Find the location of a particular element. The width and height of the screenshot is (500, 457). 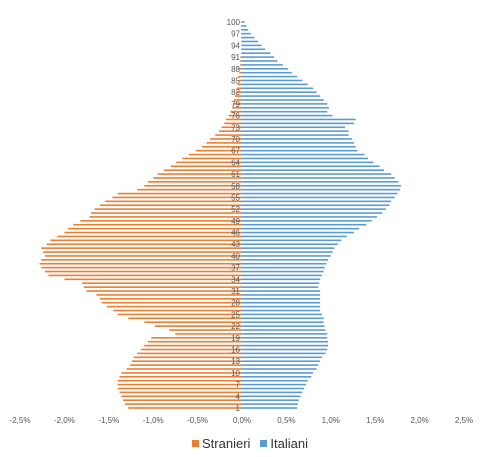

y-tick-label-61: 61 is located at coordinates (235, 174).